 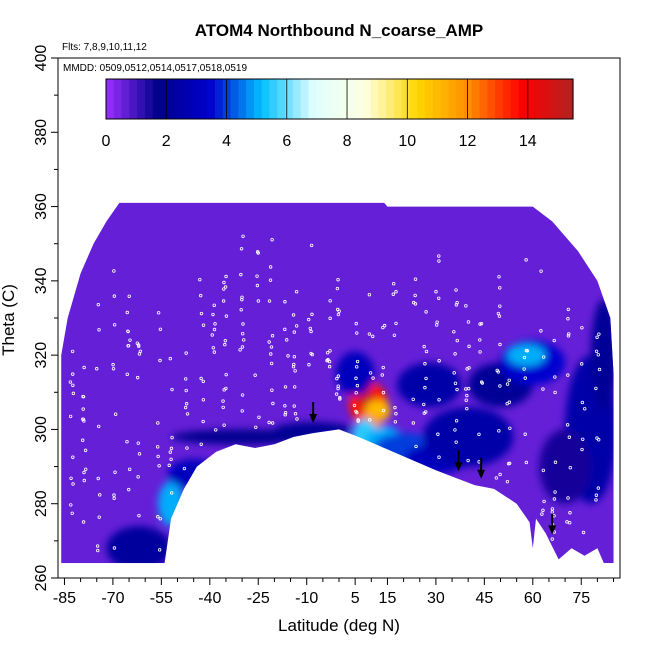 What do you see at coordinates (161, 598) in the screenshot?
I see `x-tick-label: -55` at bounding box center [161, 598].